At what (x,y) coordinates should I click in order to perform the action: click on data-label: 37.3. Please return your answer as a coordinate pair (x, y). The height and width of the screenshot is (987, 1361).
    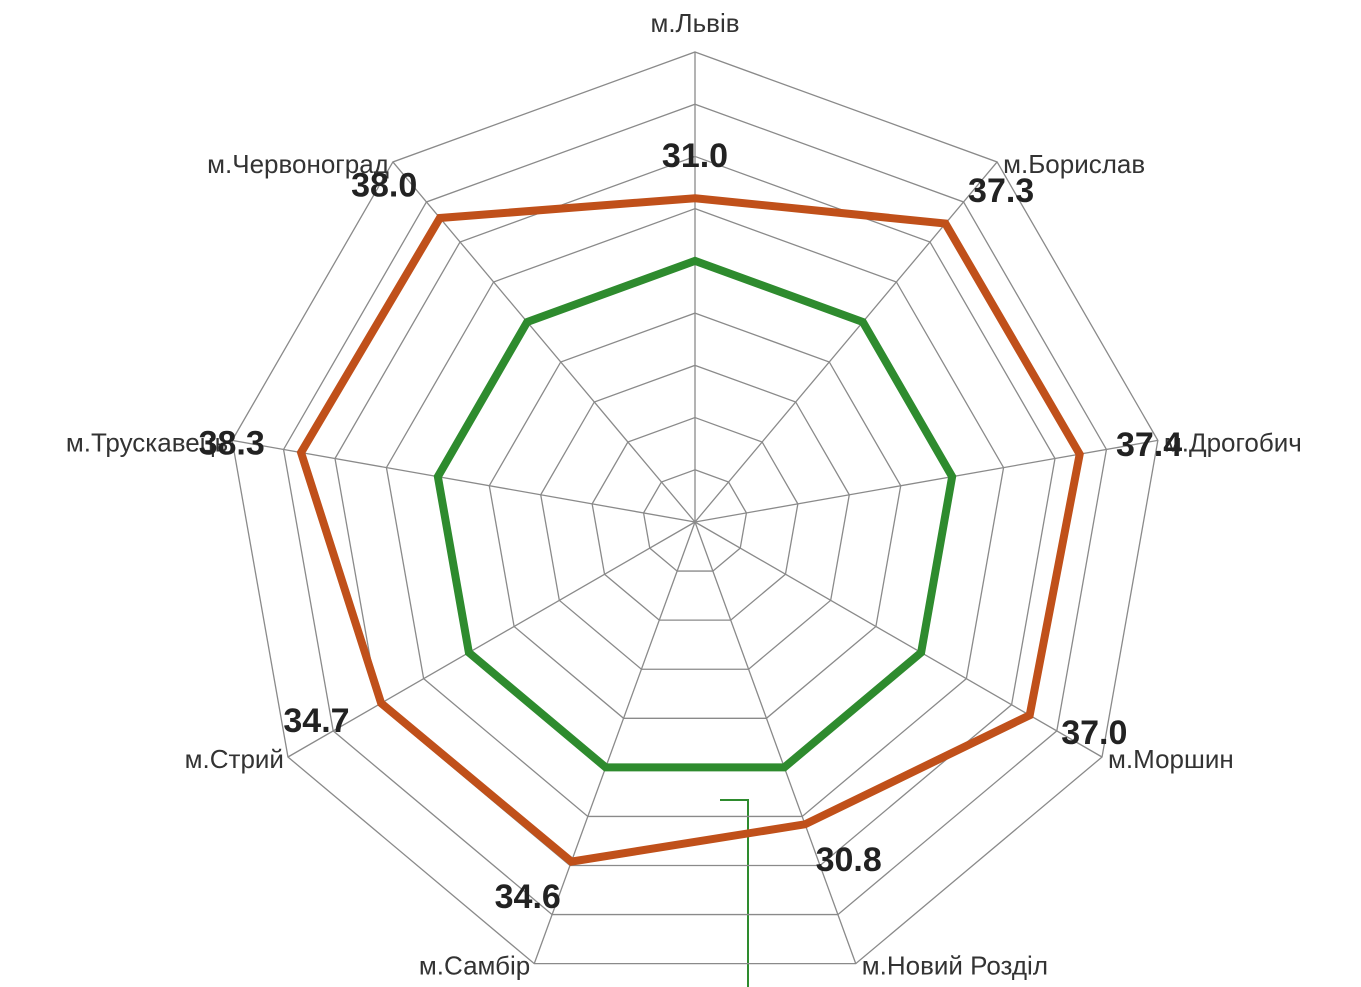
    Looking at the image, I should click on (1001, 191).